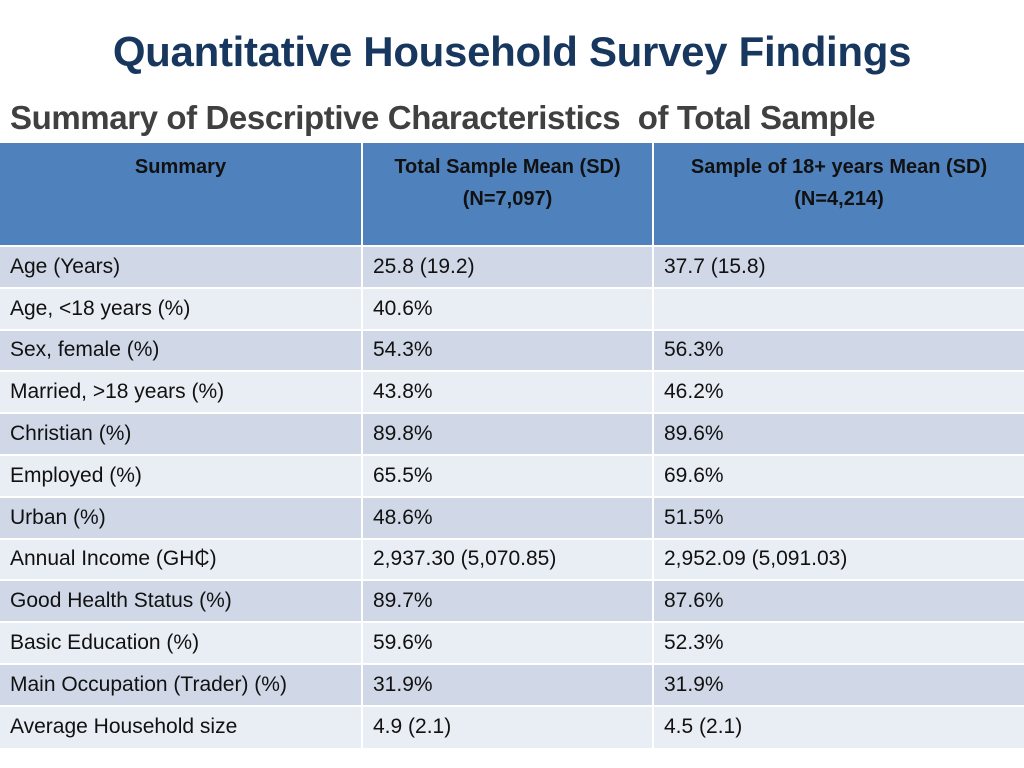 The image size is (1024, 768). What do you see at coordinates (508, 350) in the screenshot?
I see `total-sample-value: 54.3%` at bounding box center [508, 350].